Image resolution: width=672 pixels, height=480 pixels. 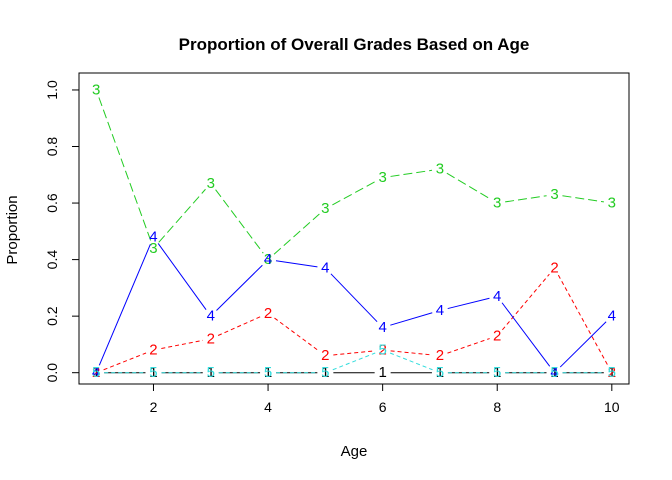 I want to click on y-tick-label: 0.6, so click(x=52, y=203).